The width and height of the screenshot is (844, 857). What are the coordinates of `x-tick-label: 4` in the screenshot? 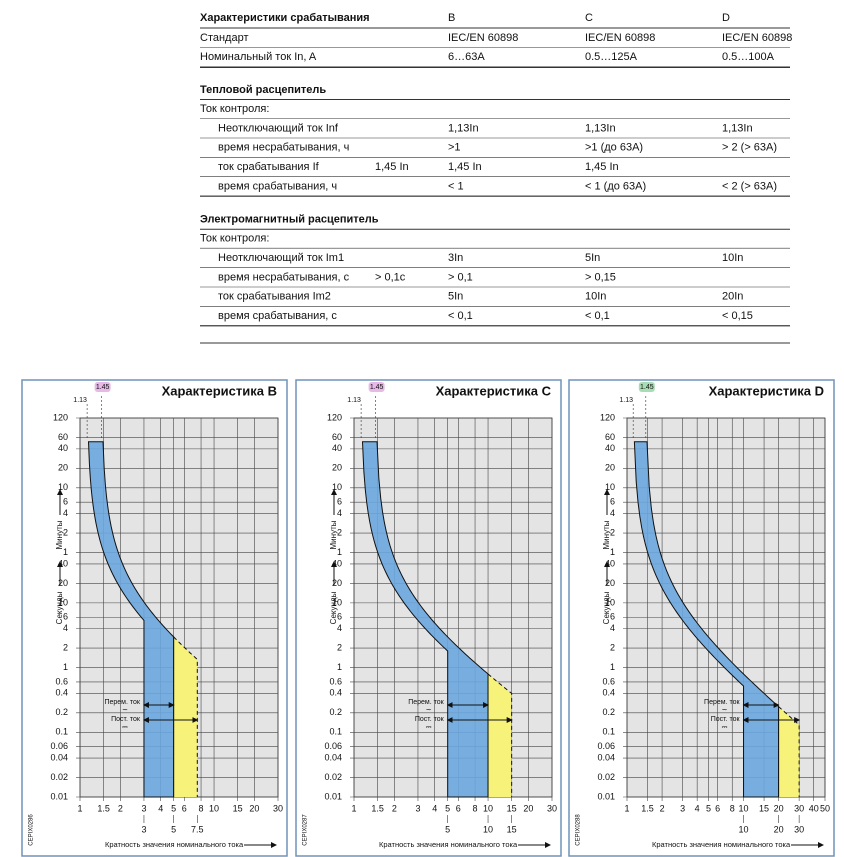 It's located at (160, 808).